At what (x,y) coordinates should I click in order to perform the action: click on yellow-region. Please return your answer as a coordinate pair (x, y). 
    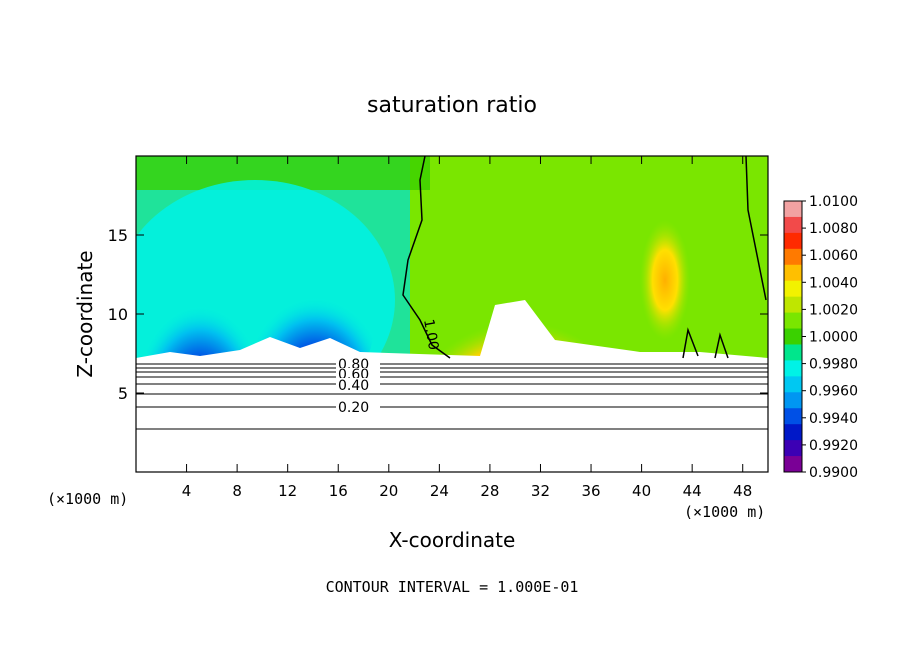
    Looking at the image, I should click on (665, 280).